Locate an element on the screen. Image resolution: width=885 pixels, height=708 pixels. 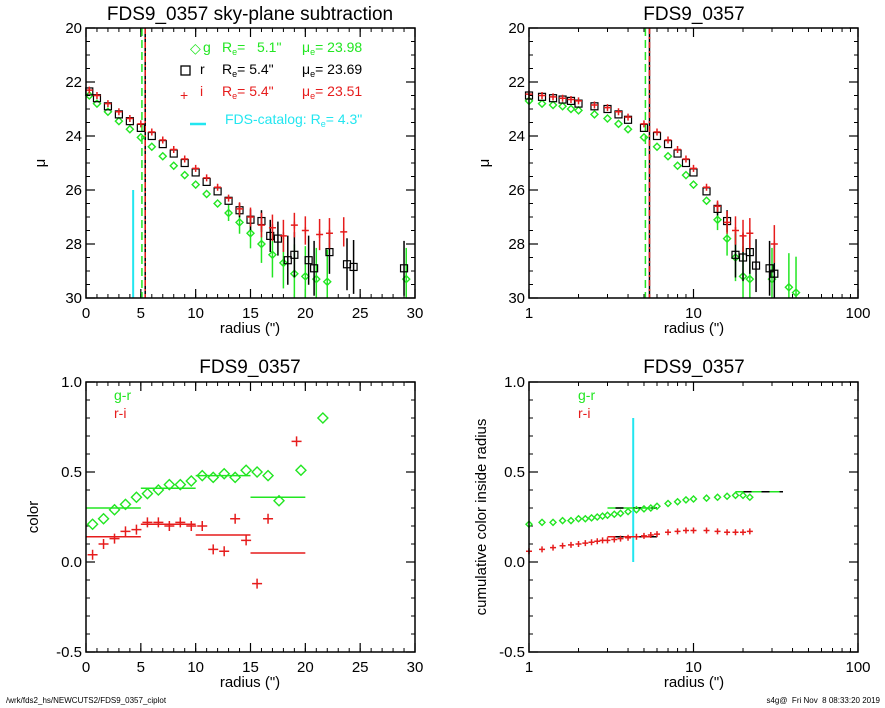
series-g is located at coordinates (662, 197).